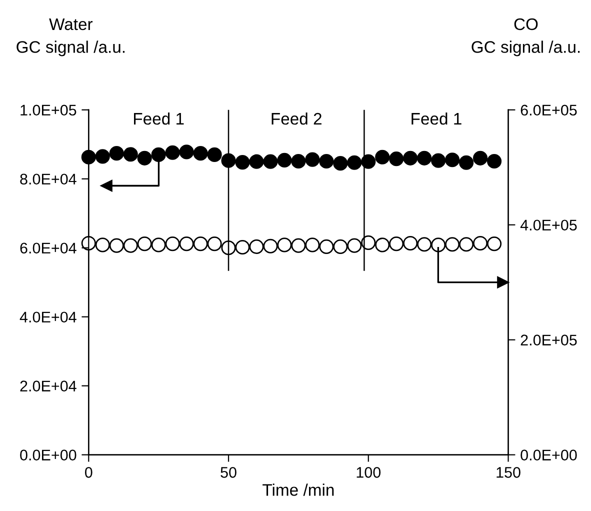 This screenshot has width=591, height=511. Describe the element at coordinates (298, 490) in the screenshot. I see `x-axis-title: Time /min` at that location.